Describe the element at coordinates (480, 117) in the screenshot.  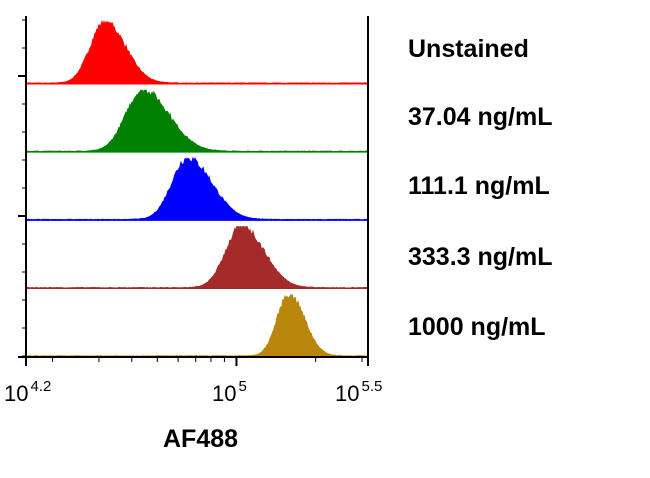
I see `legend-label-1: 37.04 ng/mL` at that location.